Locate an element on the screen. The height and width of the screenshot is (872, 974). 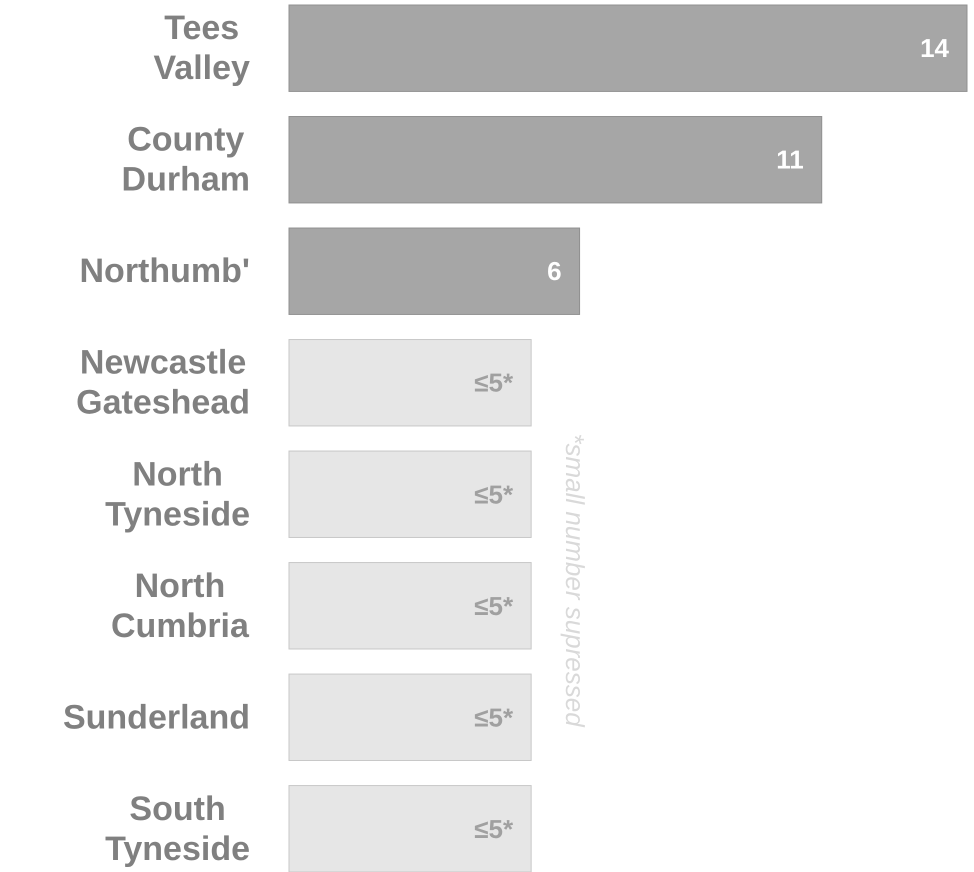
data-label: 6 is located at coordinates (554, 271).